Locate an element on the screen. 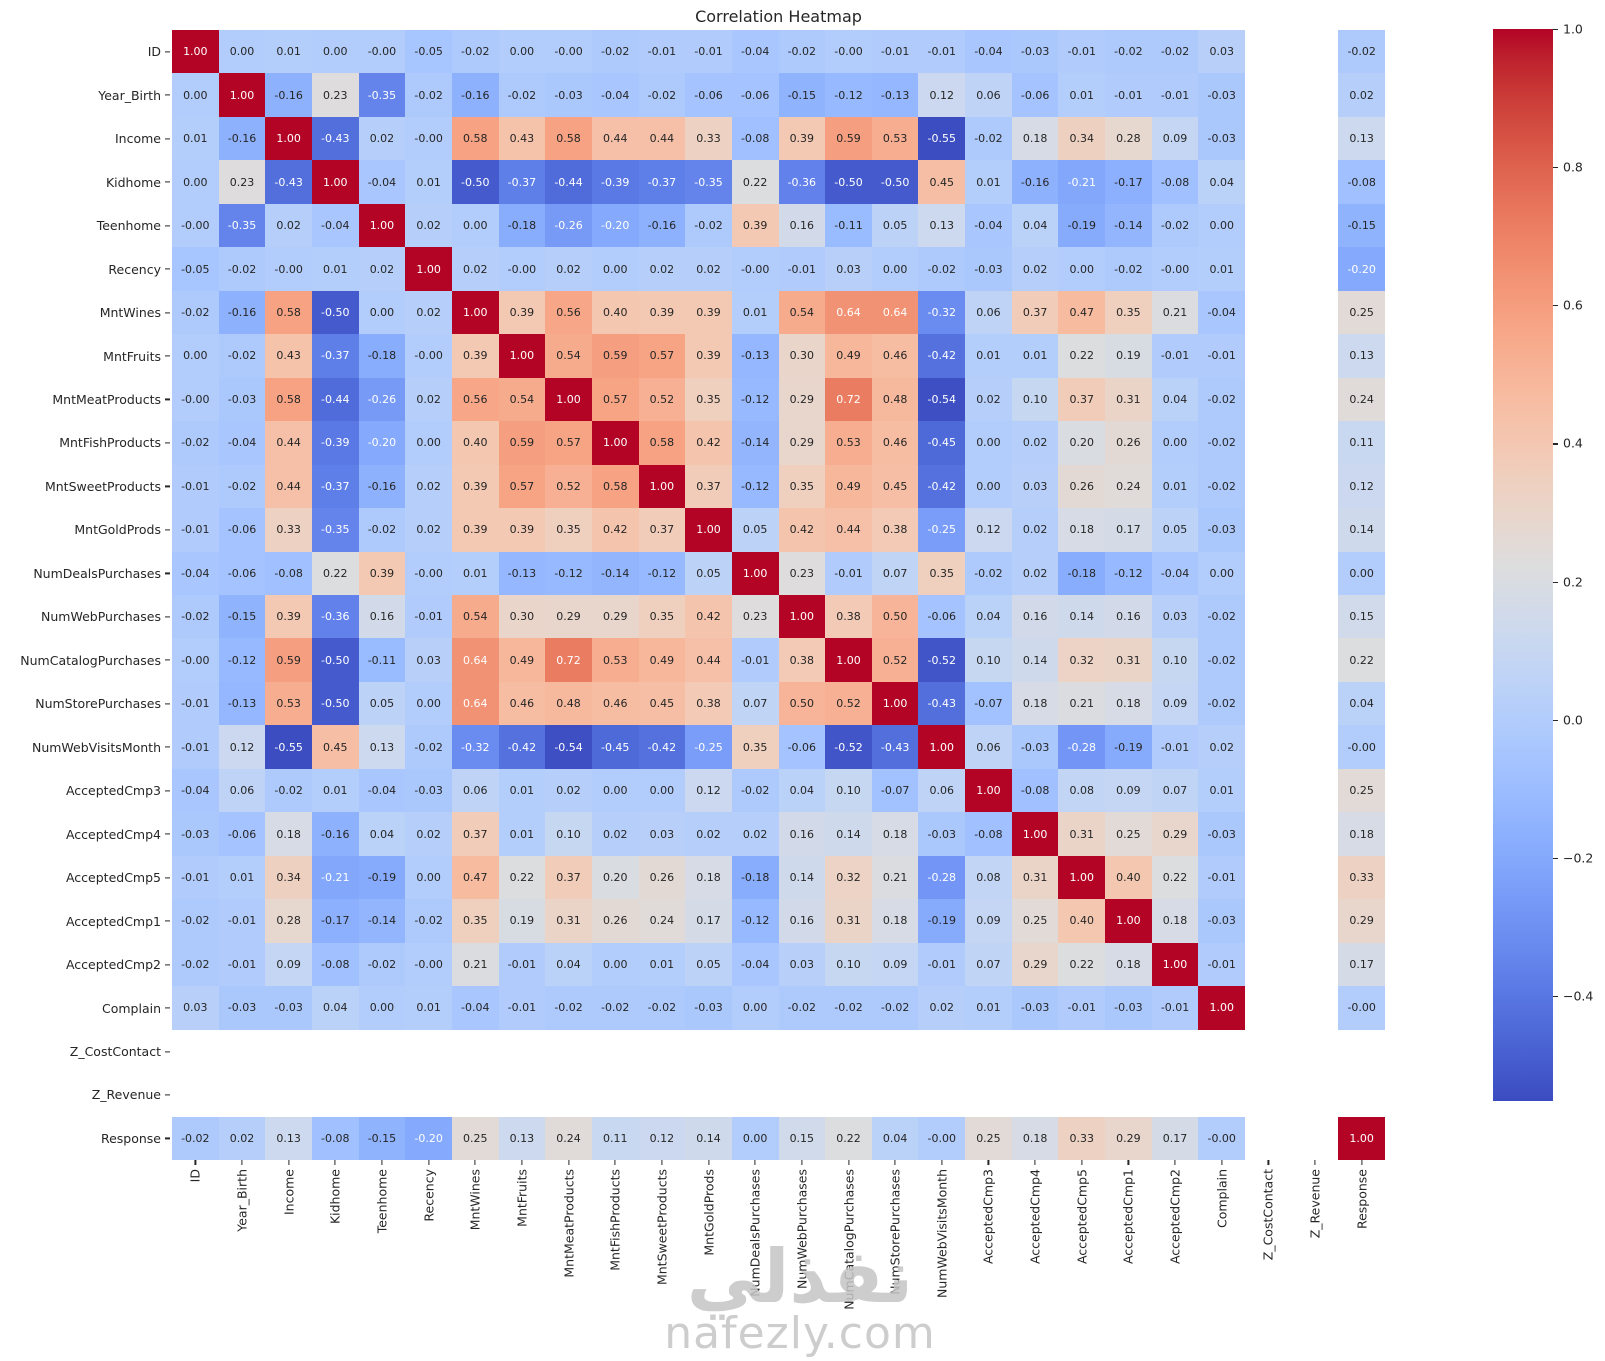  heatmap-cell: 0.56 is located at coordinates (568, 312).